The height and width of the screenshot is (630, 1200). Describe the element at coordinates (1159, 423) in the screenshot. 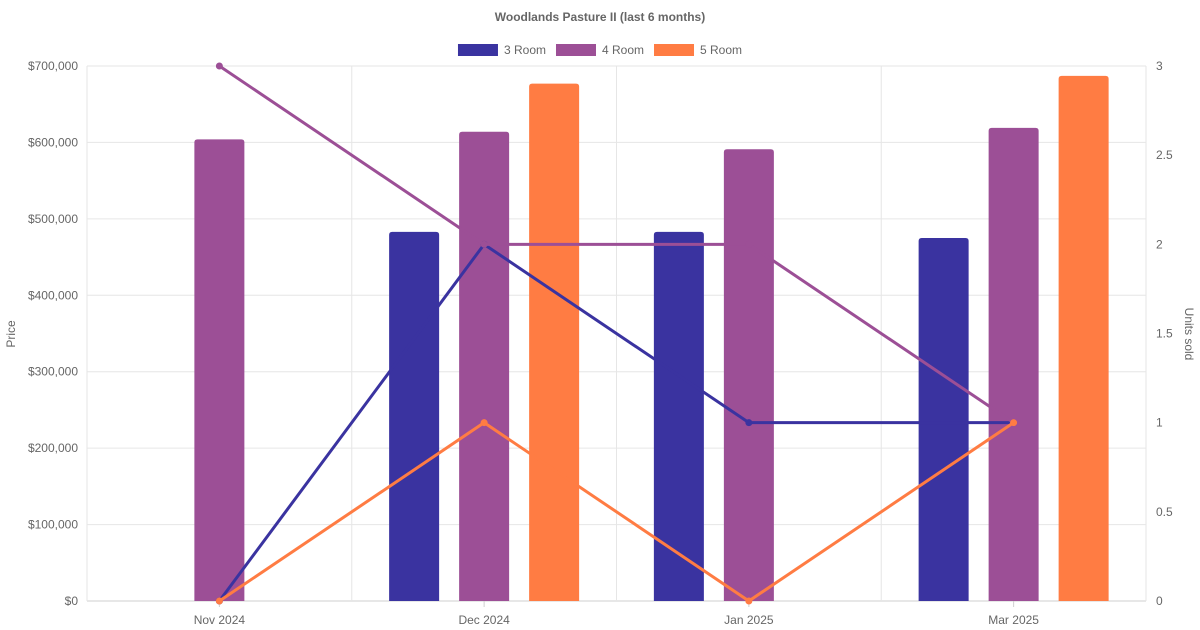

I see `y-right-tick-label: 1` at that location.